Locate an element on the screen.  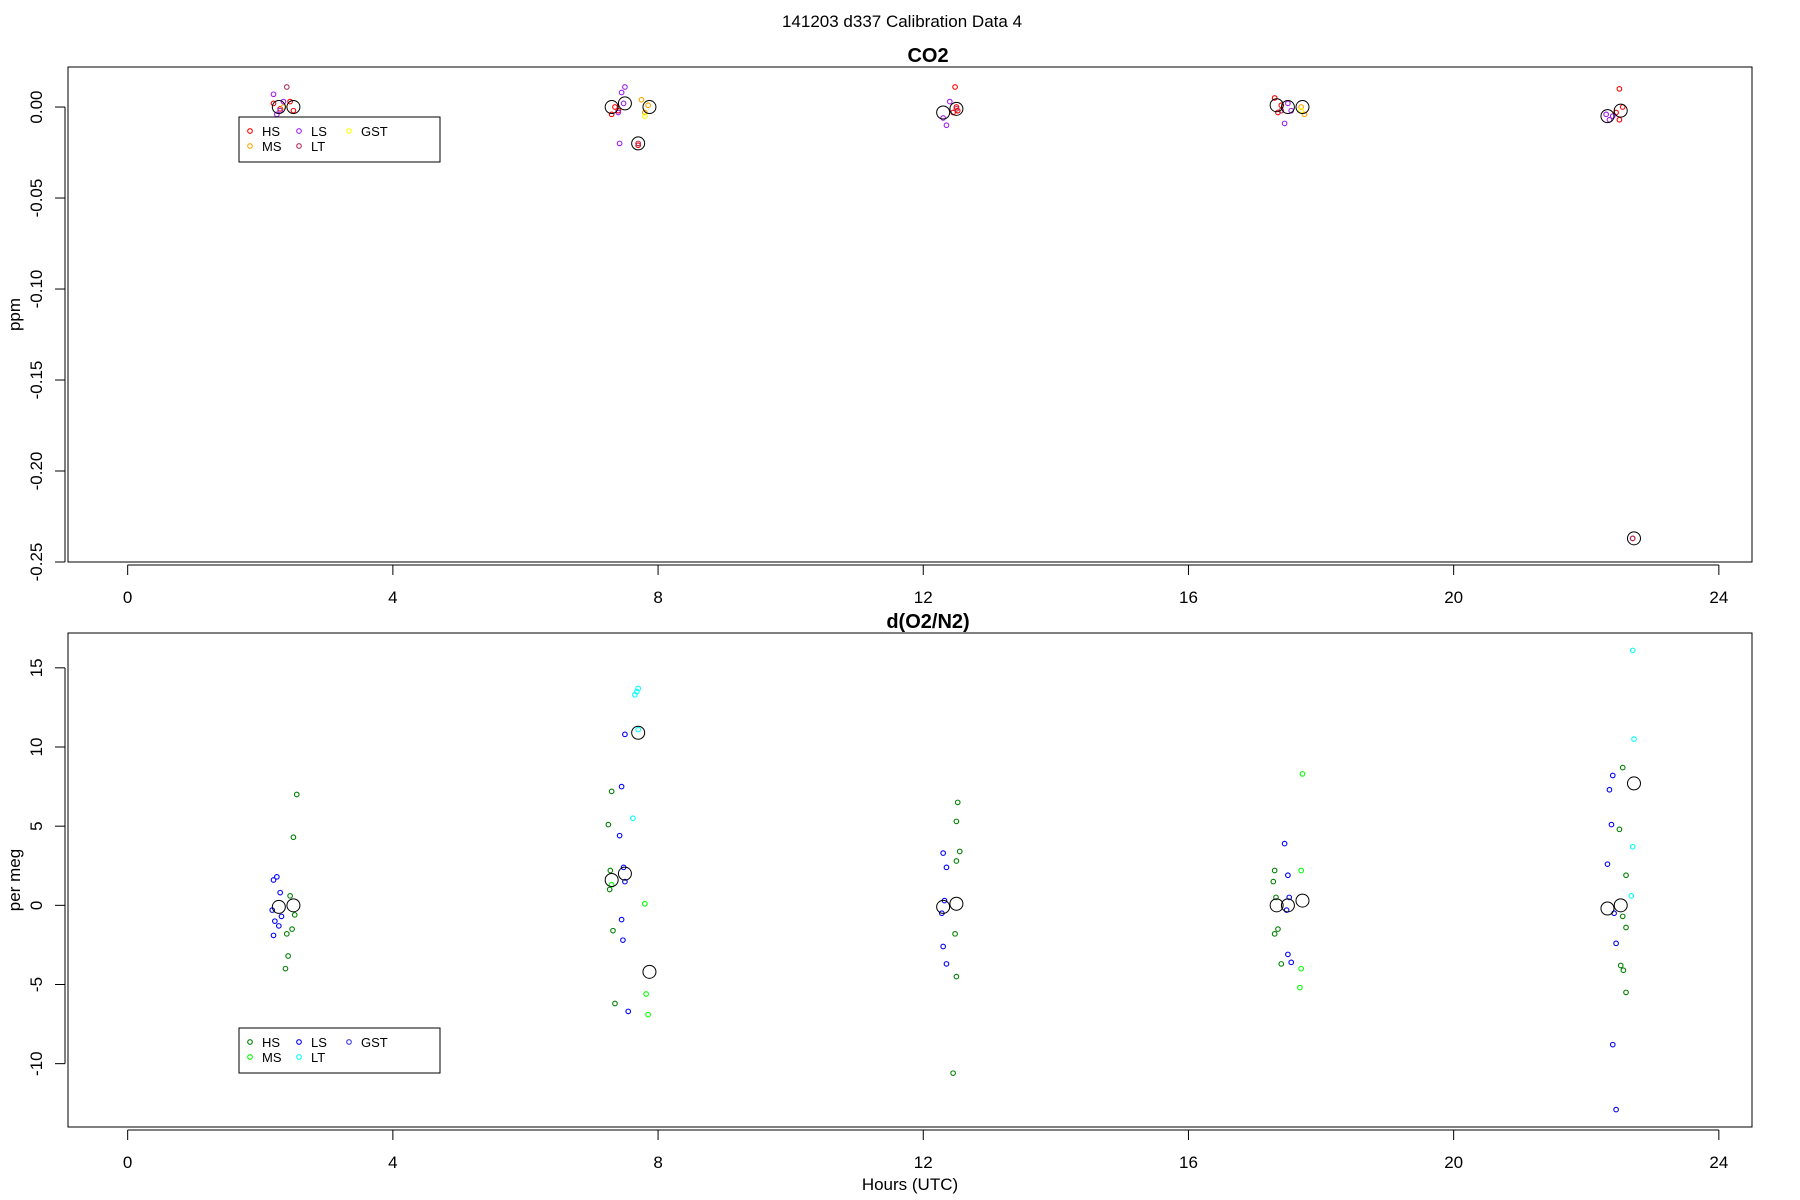
y-tick-label: -0.05 is located at coordinates (36, 198).